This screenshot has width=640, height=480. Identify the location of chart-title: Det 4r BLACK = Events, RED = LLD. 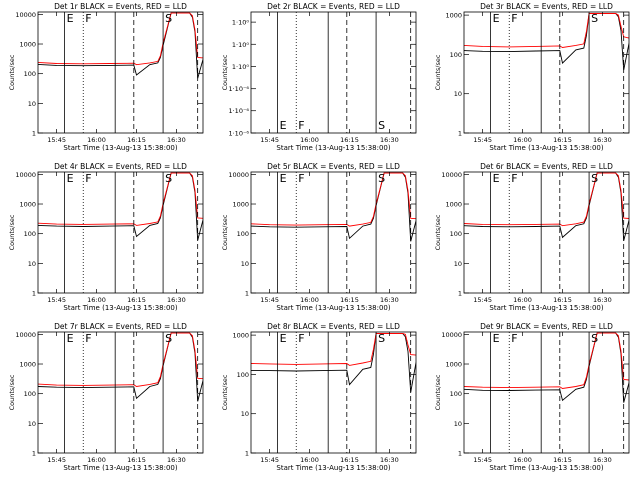
(120, 166).